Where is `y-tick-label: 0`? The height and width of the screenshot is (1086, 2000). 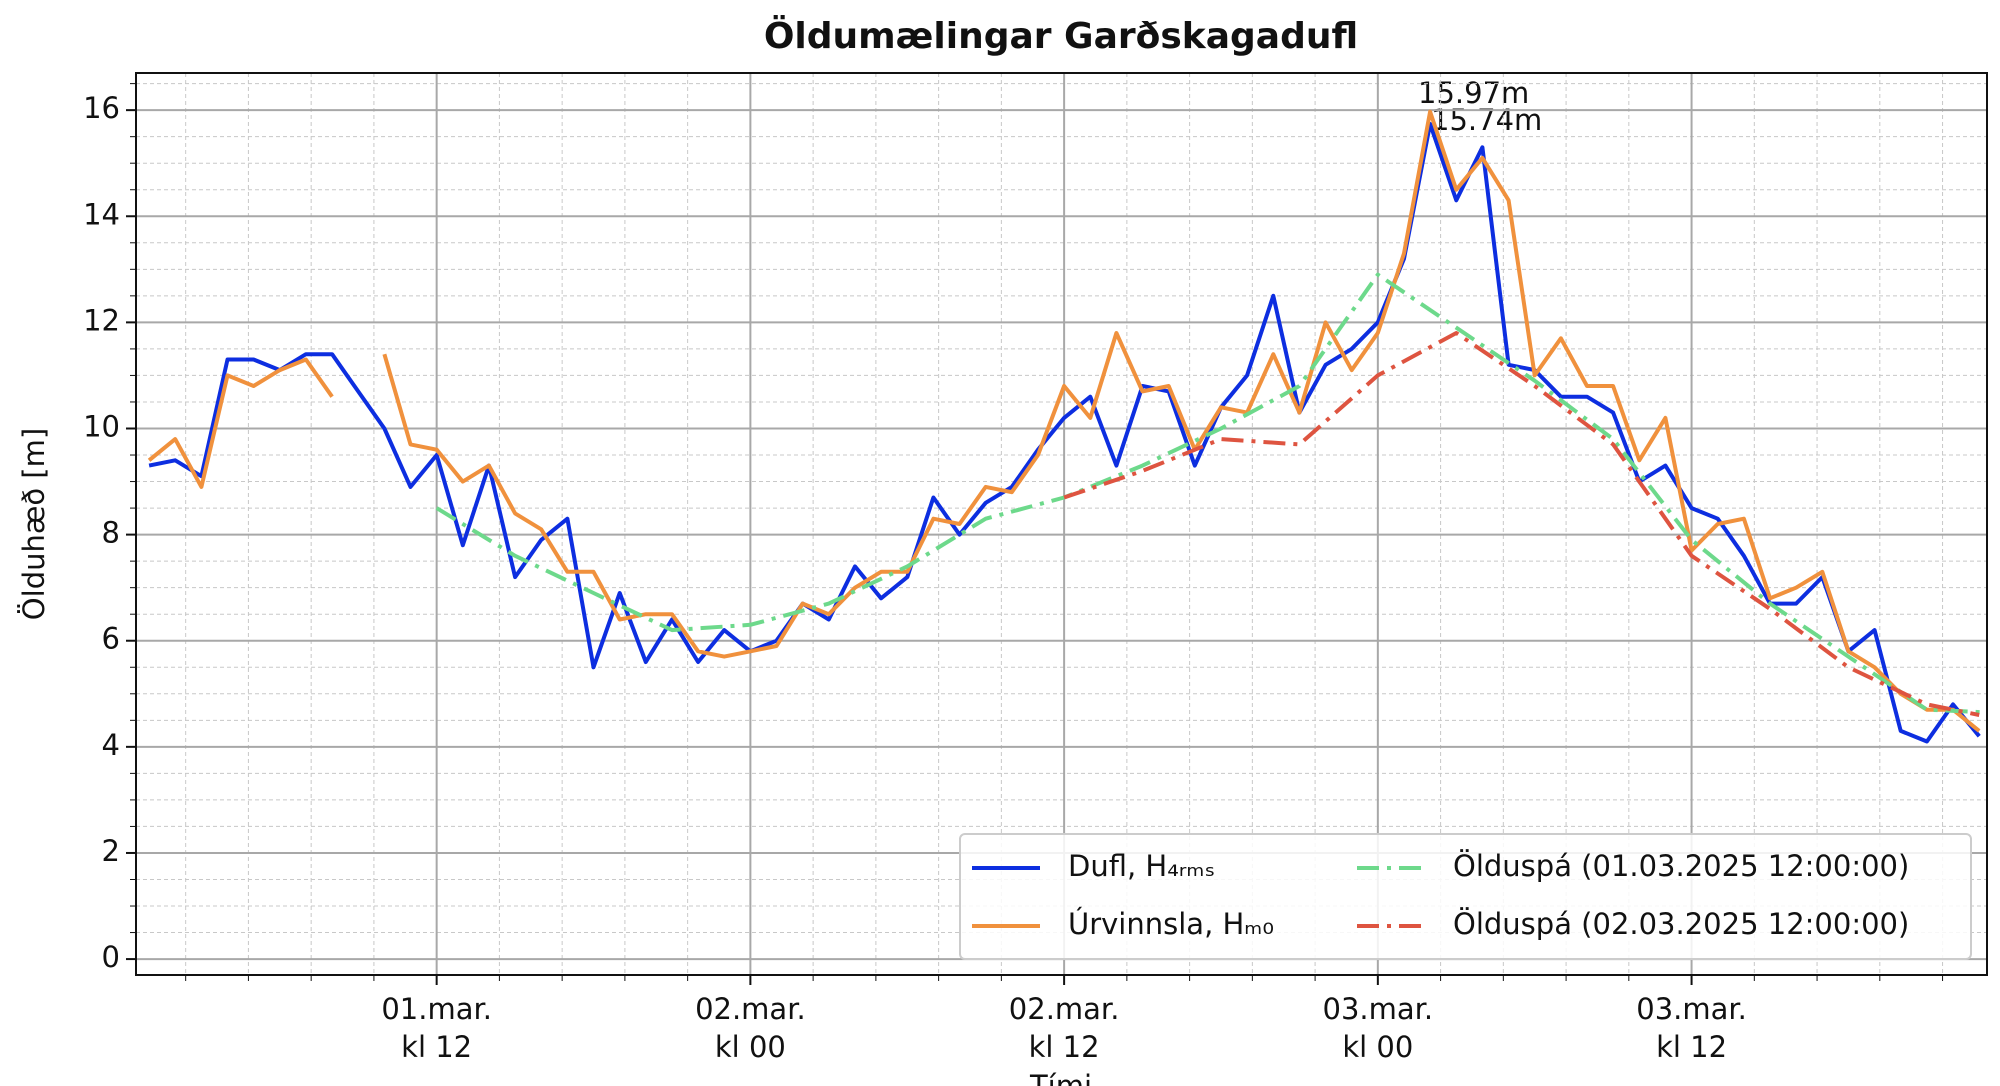
y-tick-label: 0 is located at coordinates (111, 957).